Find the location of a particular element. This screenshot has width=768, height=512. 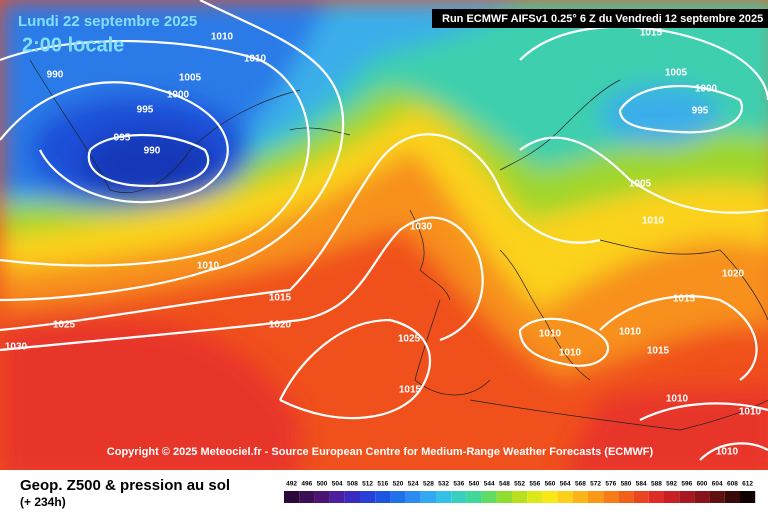

scale-label: 576 is located at coordinates (610, 484).